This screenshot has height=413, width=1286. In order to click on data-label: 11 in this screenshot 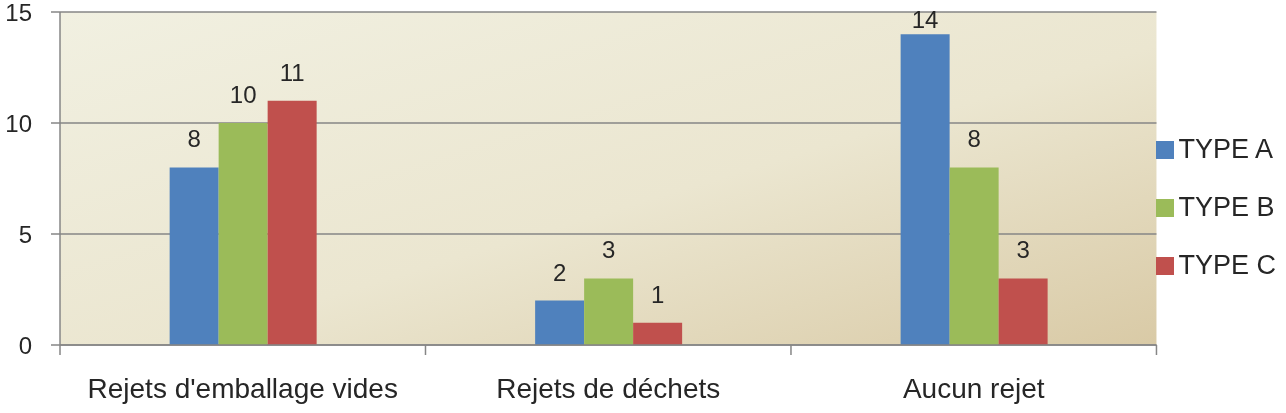, I will do `click(292, 72)`.